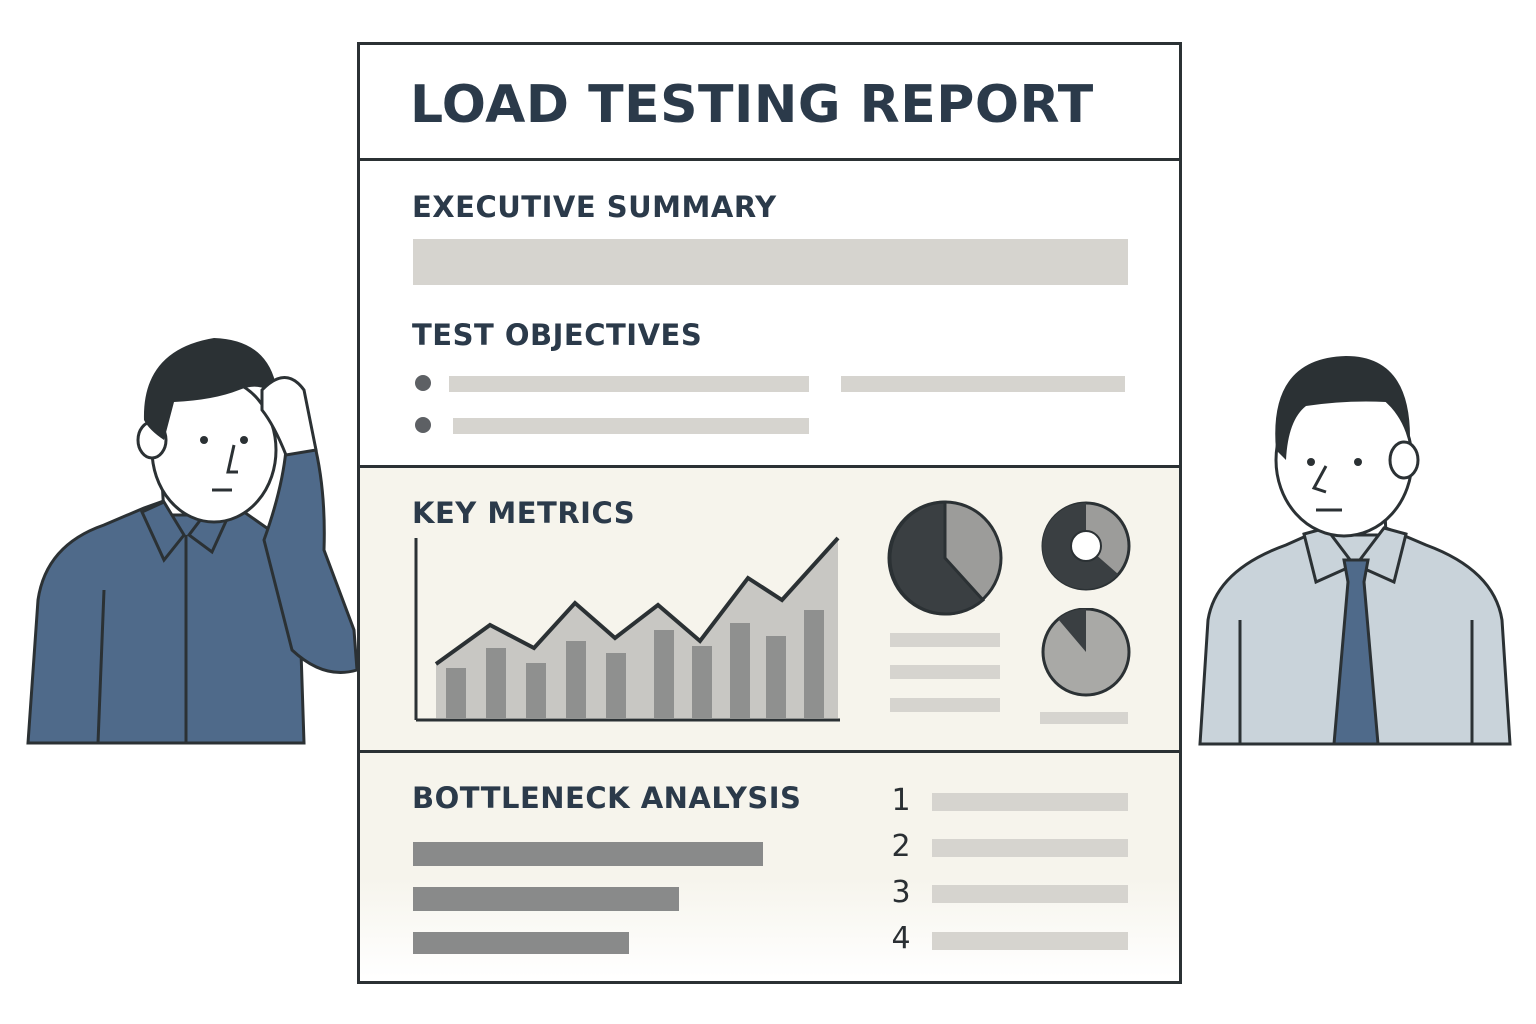 This screenshot has width=1536, height=1024. What do you see at coordinates (637, 601) in the screenshot?
I see `trend-line` at bounding box center [637, 601].